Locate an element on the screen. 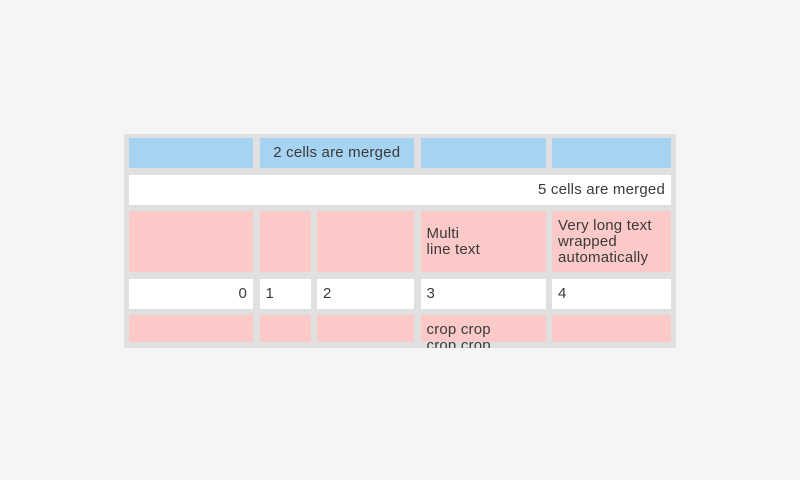  multiline-label: Multi line text is located at coordinates (453, 241).